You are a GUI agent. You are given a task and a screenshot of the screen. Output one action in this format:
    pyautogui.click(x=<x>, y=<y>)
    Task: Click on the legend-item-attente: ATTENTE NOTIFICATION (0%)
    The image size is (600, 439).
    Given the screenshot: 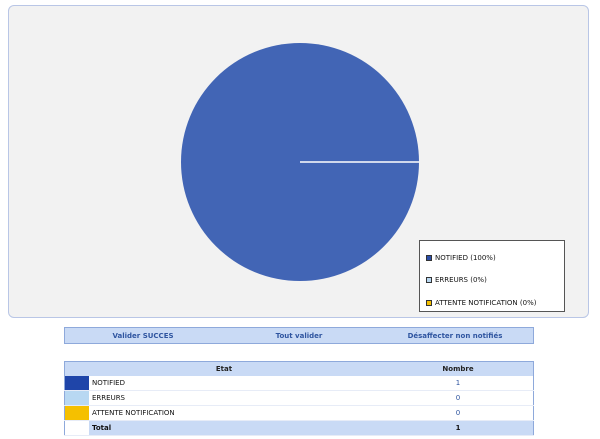 What is the action you would take?
    pyautogui.click(x=481, y=303)
    